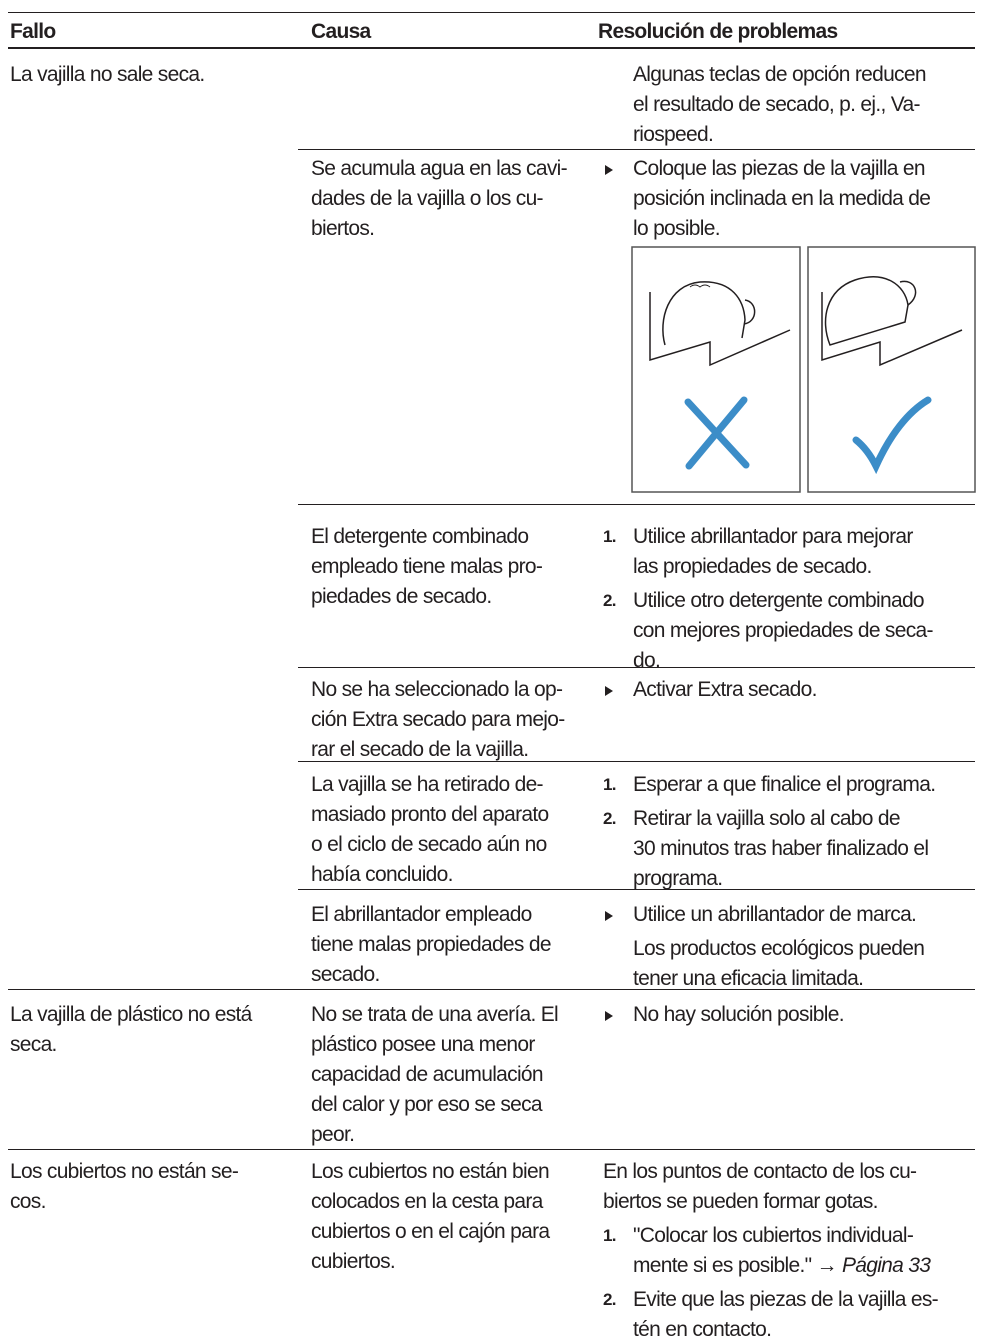  I want to click on remedy-text: No hay solución posible., so click(739, 1014).